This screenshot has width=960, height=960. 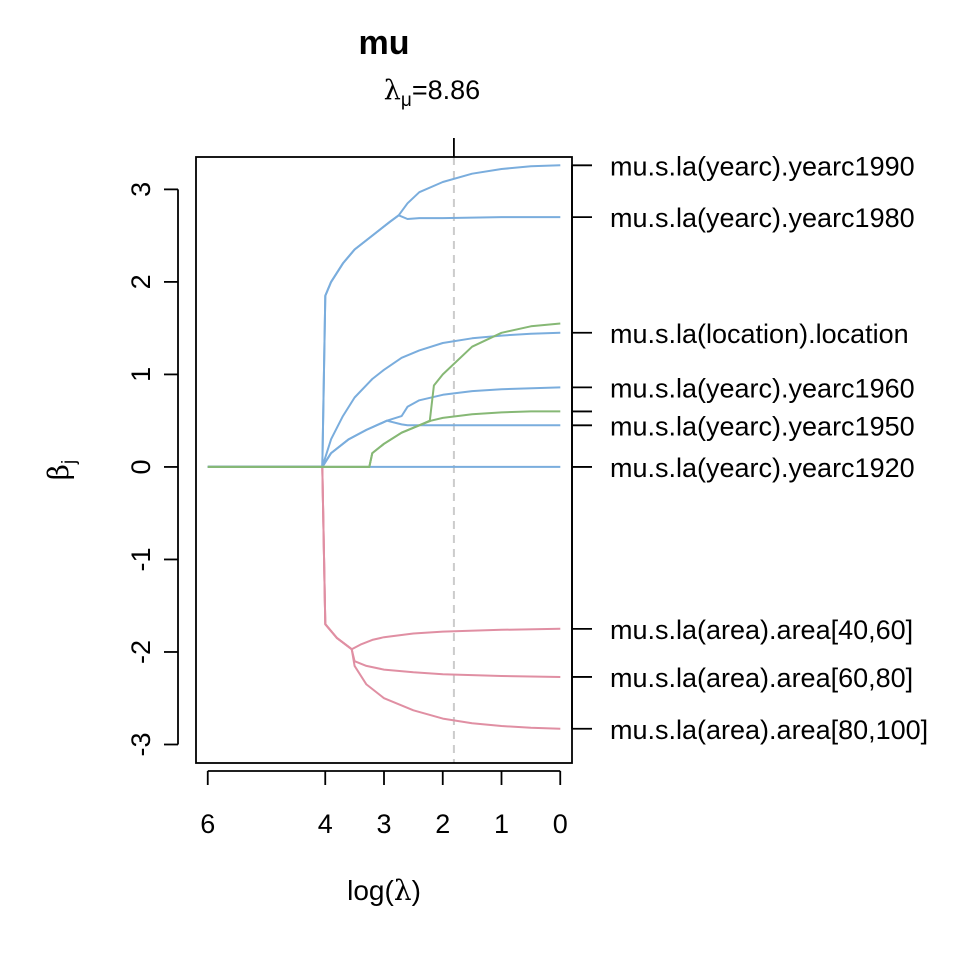 What do you see at coordinates (759, 334) in the screenshot?
I see `coefficient-label: mu.s.la(location).location` at bounding box center [759, 334].